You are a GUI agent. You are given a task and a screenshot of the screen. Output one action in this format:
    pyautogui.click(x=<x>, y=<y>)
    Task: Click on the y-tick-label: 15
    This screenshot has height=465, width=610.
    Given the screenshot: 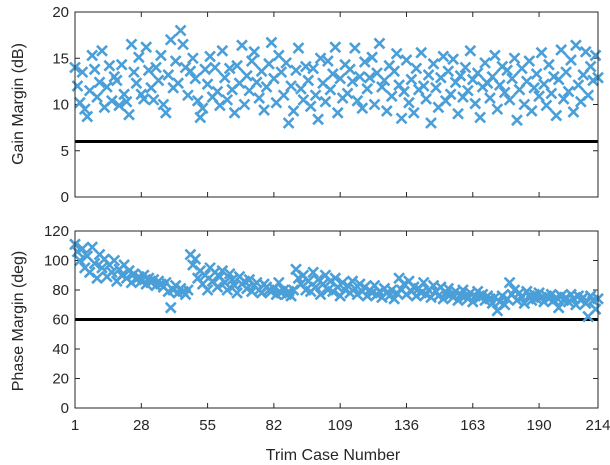 What is the action you would take?
    pyautogui.click(x=60, y=58)
    